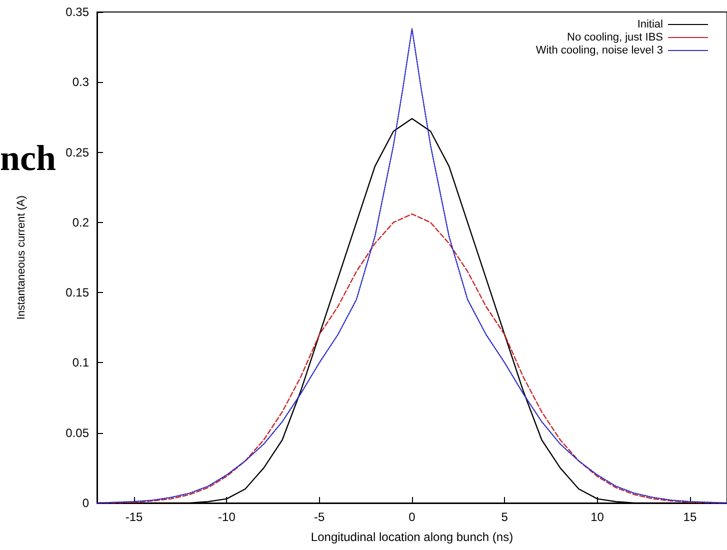 Image resolution: width=727 pixels, height=550 pixels. What do you see at coordinates (78, 433) in the screenshot?
I see `y-tick-label: 0.05` at bounding box center [78, 433].